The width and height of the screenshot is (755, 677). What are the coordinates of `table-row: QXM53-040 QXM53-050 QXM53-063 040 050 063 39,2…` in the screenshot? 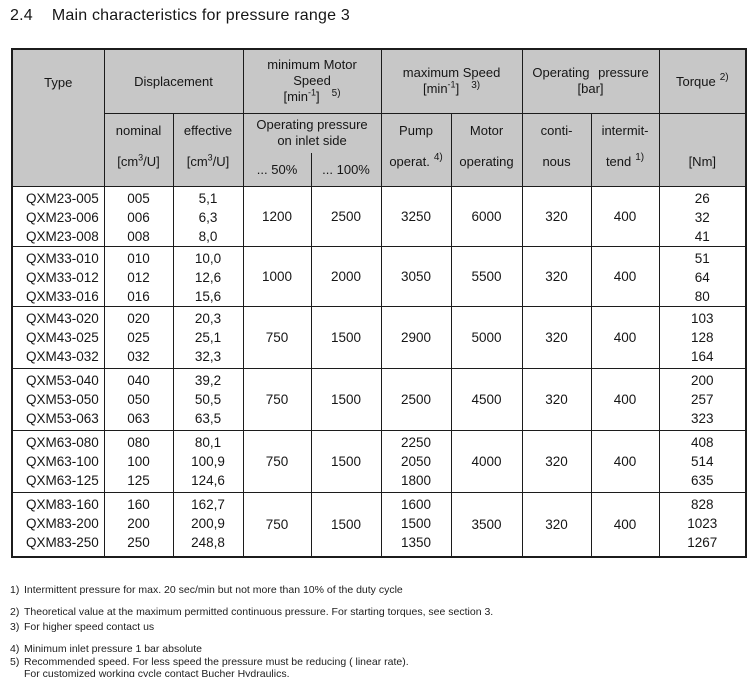 It's located at (379, 399).